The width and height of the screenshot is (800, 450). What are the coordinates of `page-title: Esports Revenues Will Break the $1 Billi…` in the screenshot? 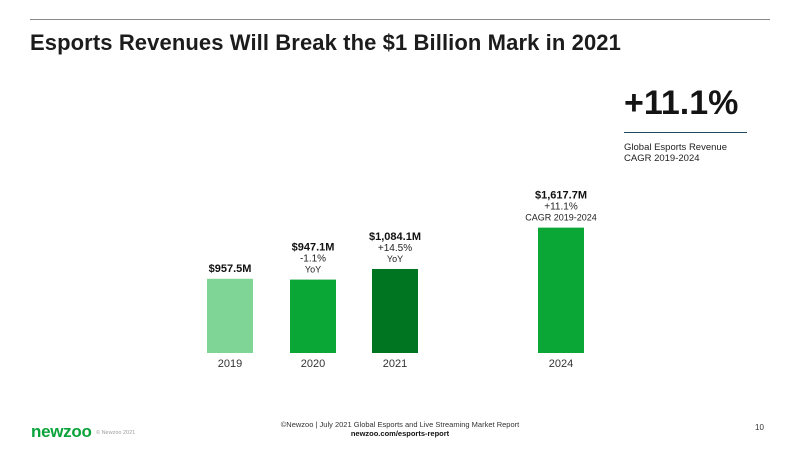 It's located at (325, 42).